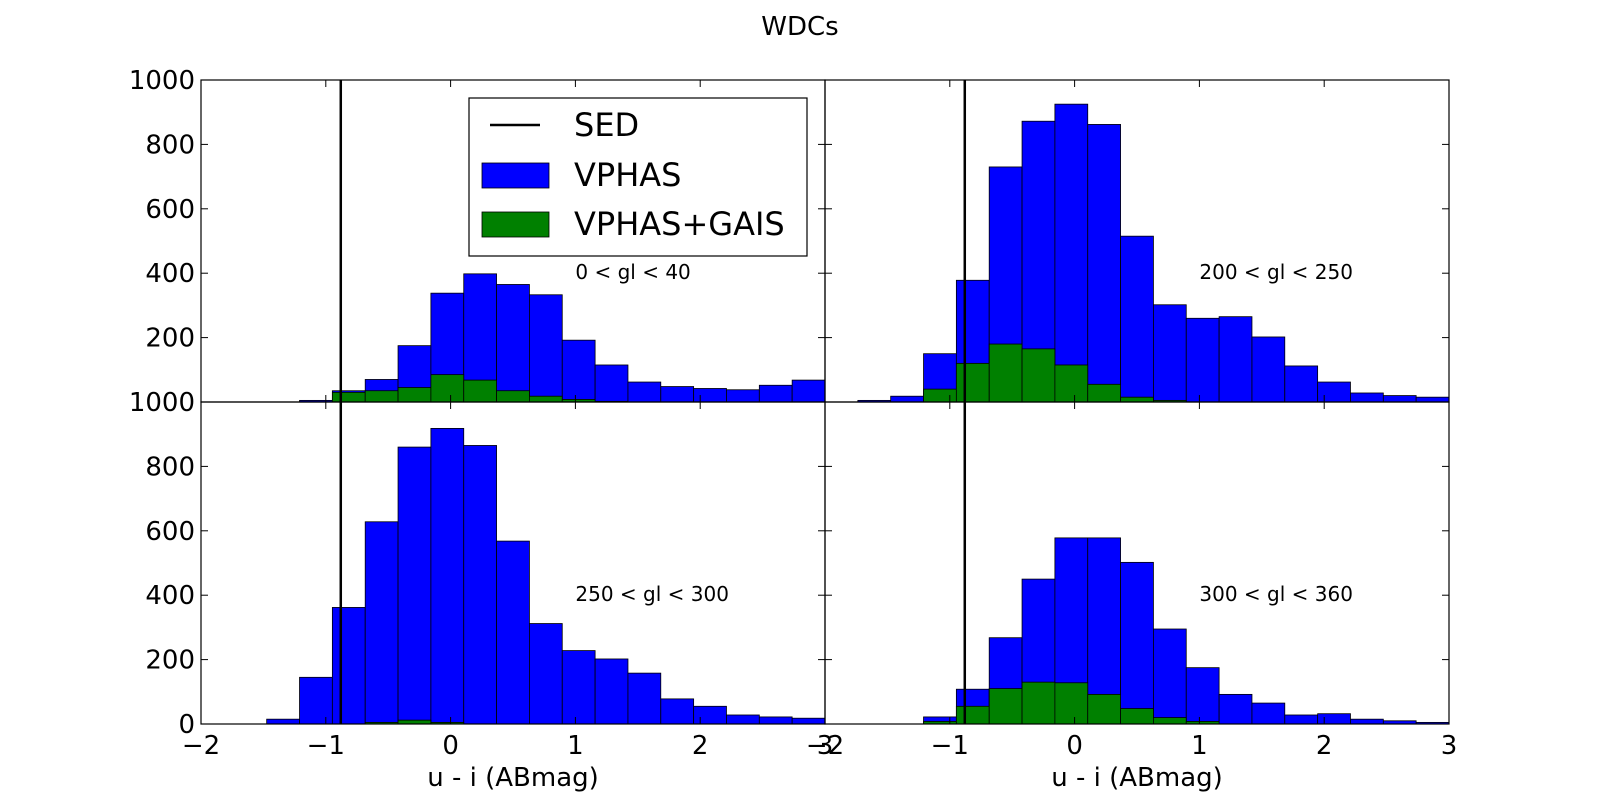  I want to click on y-tick-label: 0, so click(186, 725).